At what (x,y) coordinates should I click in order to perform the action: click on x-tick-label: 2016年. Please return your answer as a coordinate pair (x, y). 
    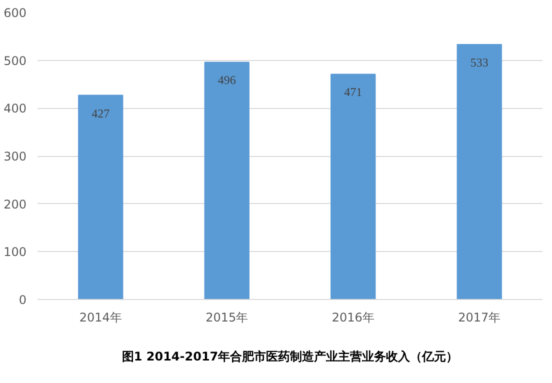
    Looking at the image, I should click on (353, 317).